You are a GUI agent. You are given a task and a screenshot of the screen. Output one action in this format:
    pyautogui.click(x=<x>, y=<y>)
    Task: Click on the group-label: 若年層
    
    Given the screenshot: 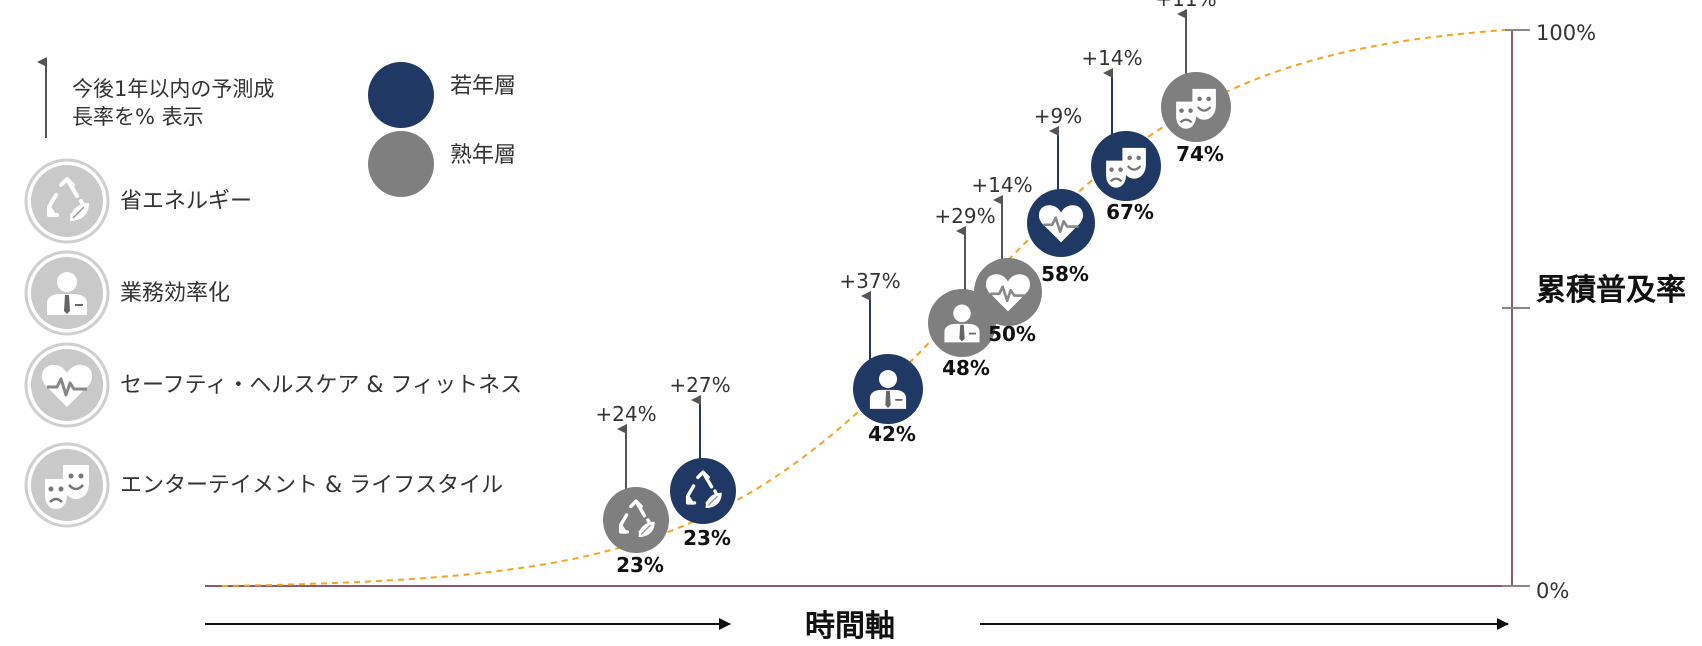 What is the action you would take?
    pyautogui.click(x=483, y=86)
    